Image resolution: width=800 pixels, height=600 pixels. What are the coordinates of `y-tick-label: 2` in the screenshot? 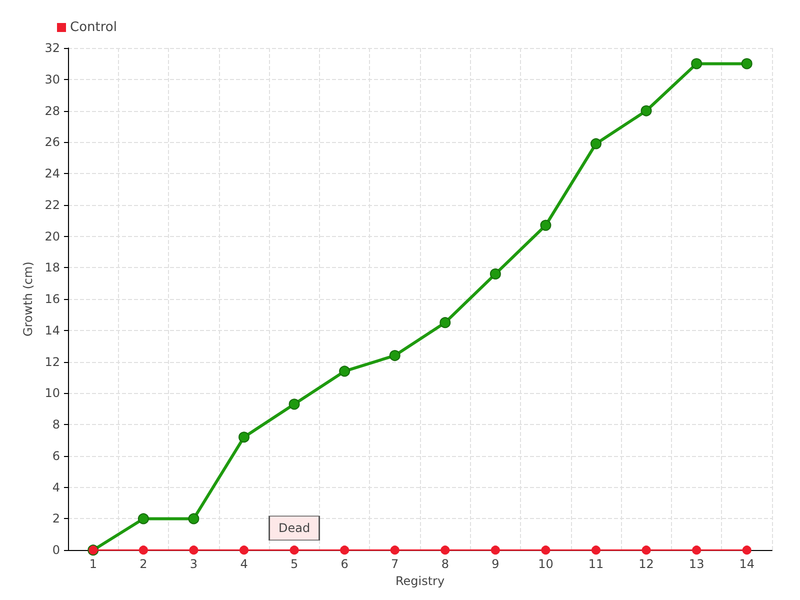 It's located at (56, 519).